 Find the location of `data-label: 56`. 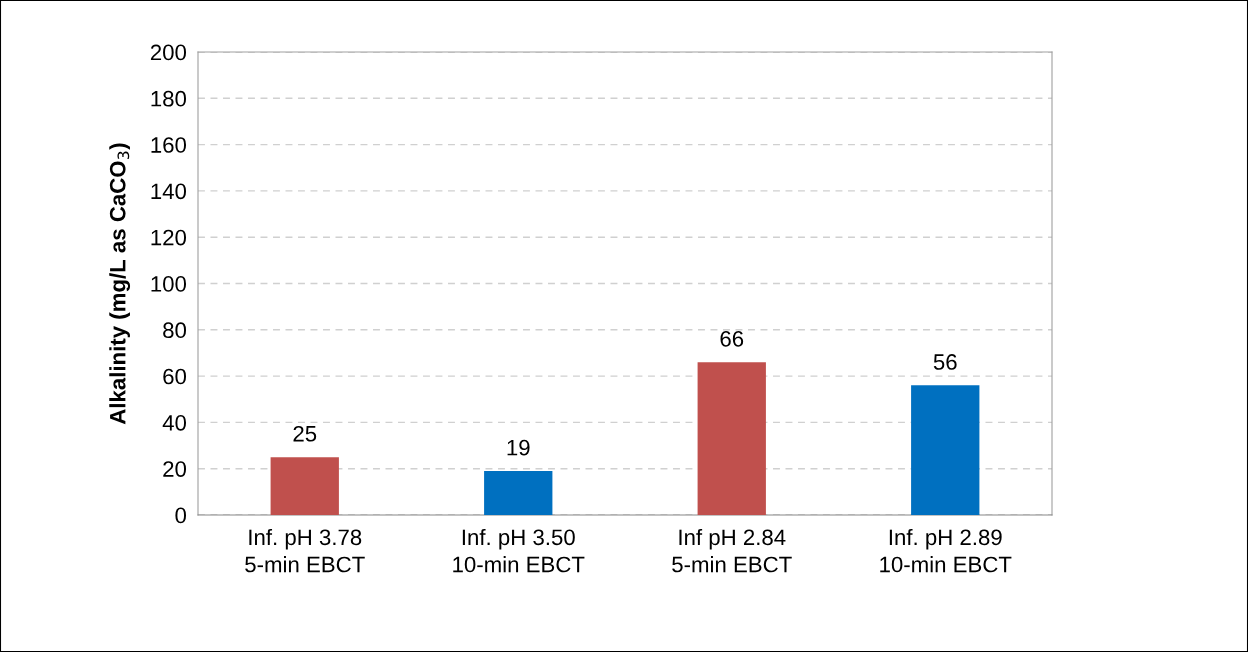

data-label: 56 is located at coordinates (945, 362).